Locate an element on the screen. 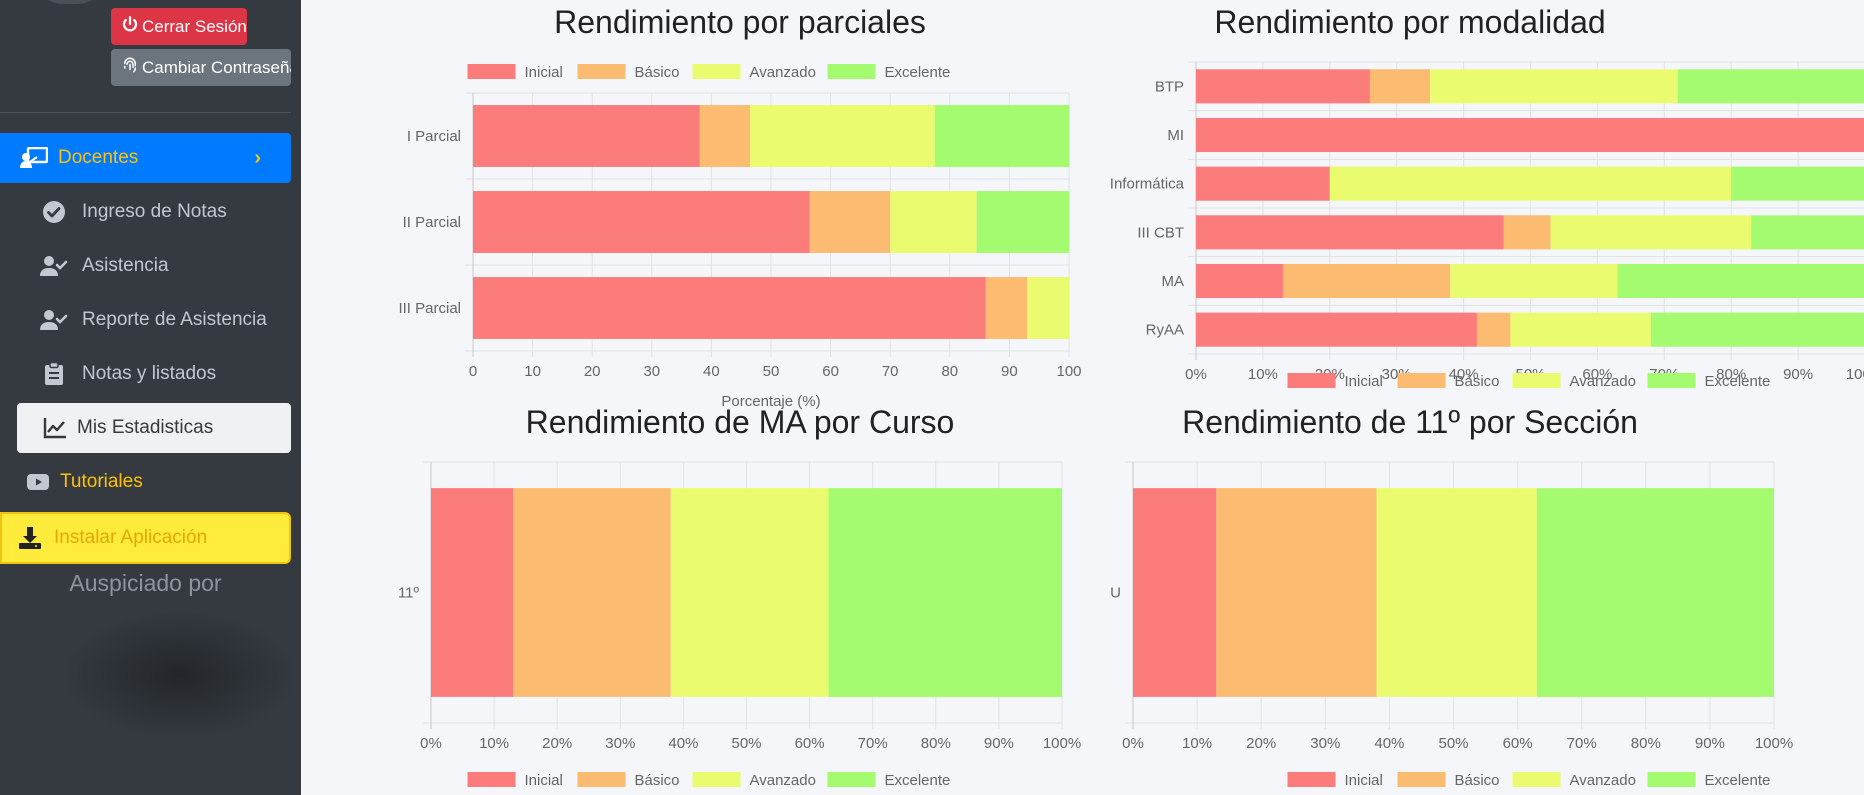 This screenshot has width=1864, height=795. avatar is located at coordinates (70, 2).